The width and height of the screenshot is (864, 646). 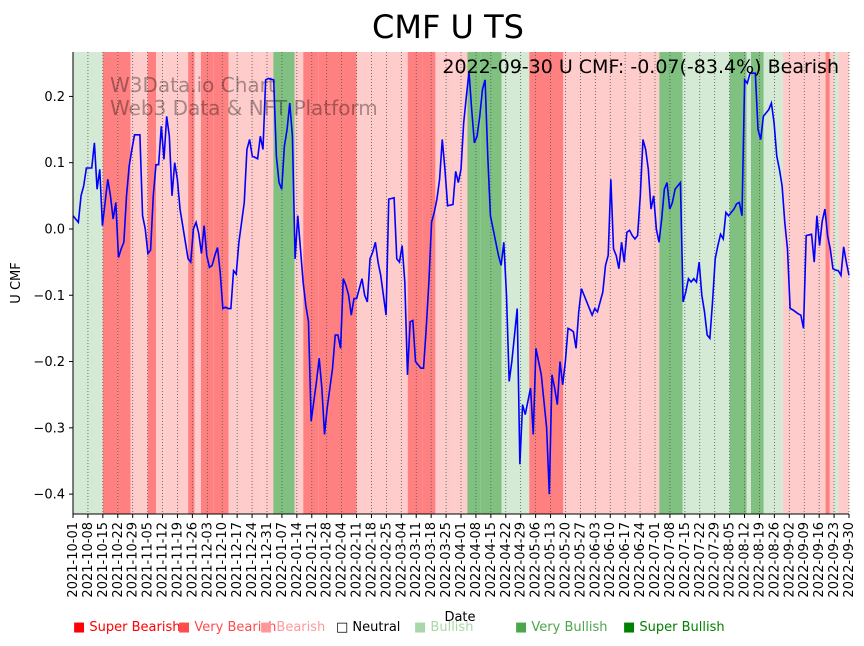 I want to click on x-tick-label-4: 2021-10-29, so click(x=133, y=560).